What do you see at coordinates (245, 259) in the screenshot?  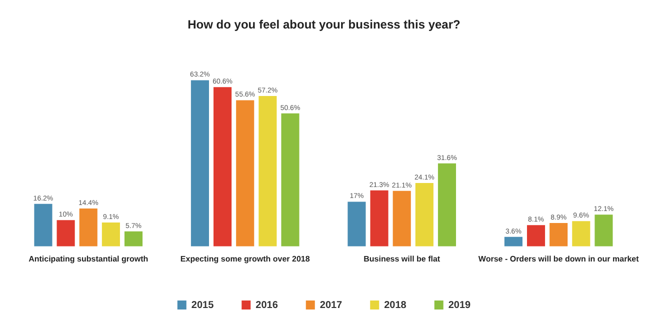 I see `x-tick-label: Expecting some growth over 2018` at bounding box center [245, 259].